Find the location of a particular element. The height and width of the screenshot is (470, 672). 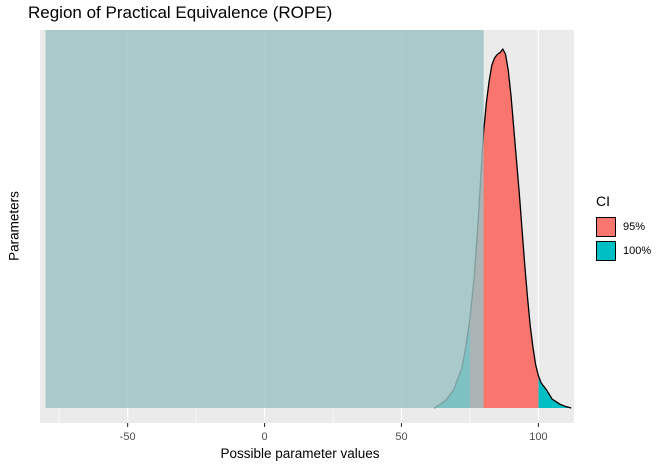

y-axis-label: Parameters is located at coordinates (14, 226).